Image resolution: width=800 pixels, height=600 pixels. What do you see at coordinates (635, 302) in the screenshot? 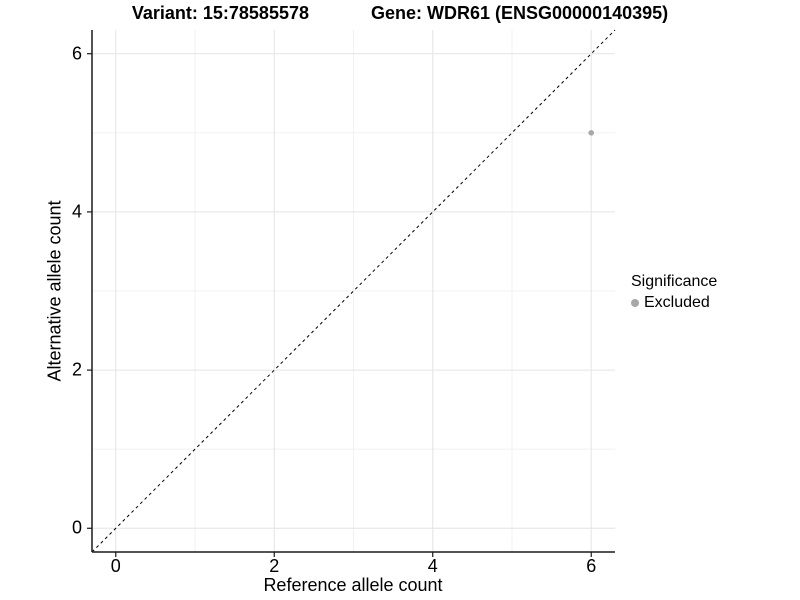
I see `legend-point-icon` at bounding box center [635, 302].